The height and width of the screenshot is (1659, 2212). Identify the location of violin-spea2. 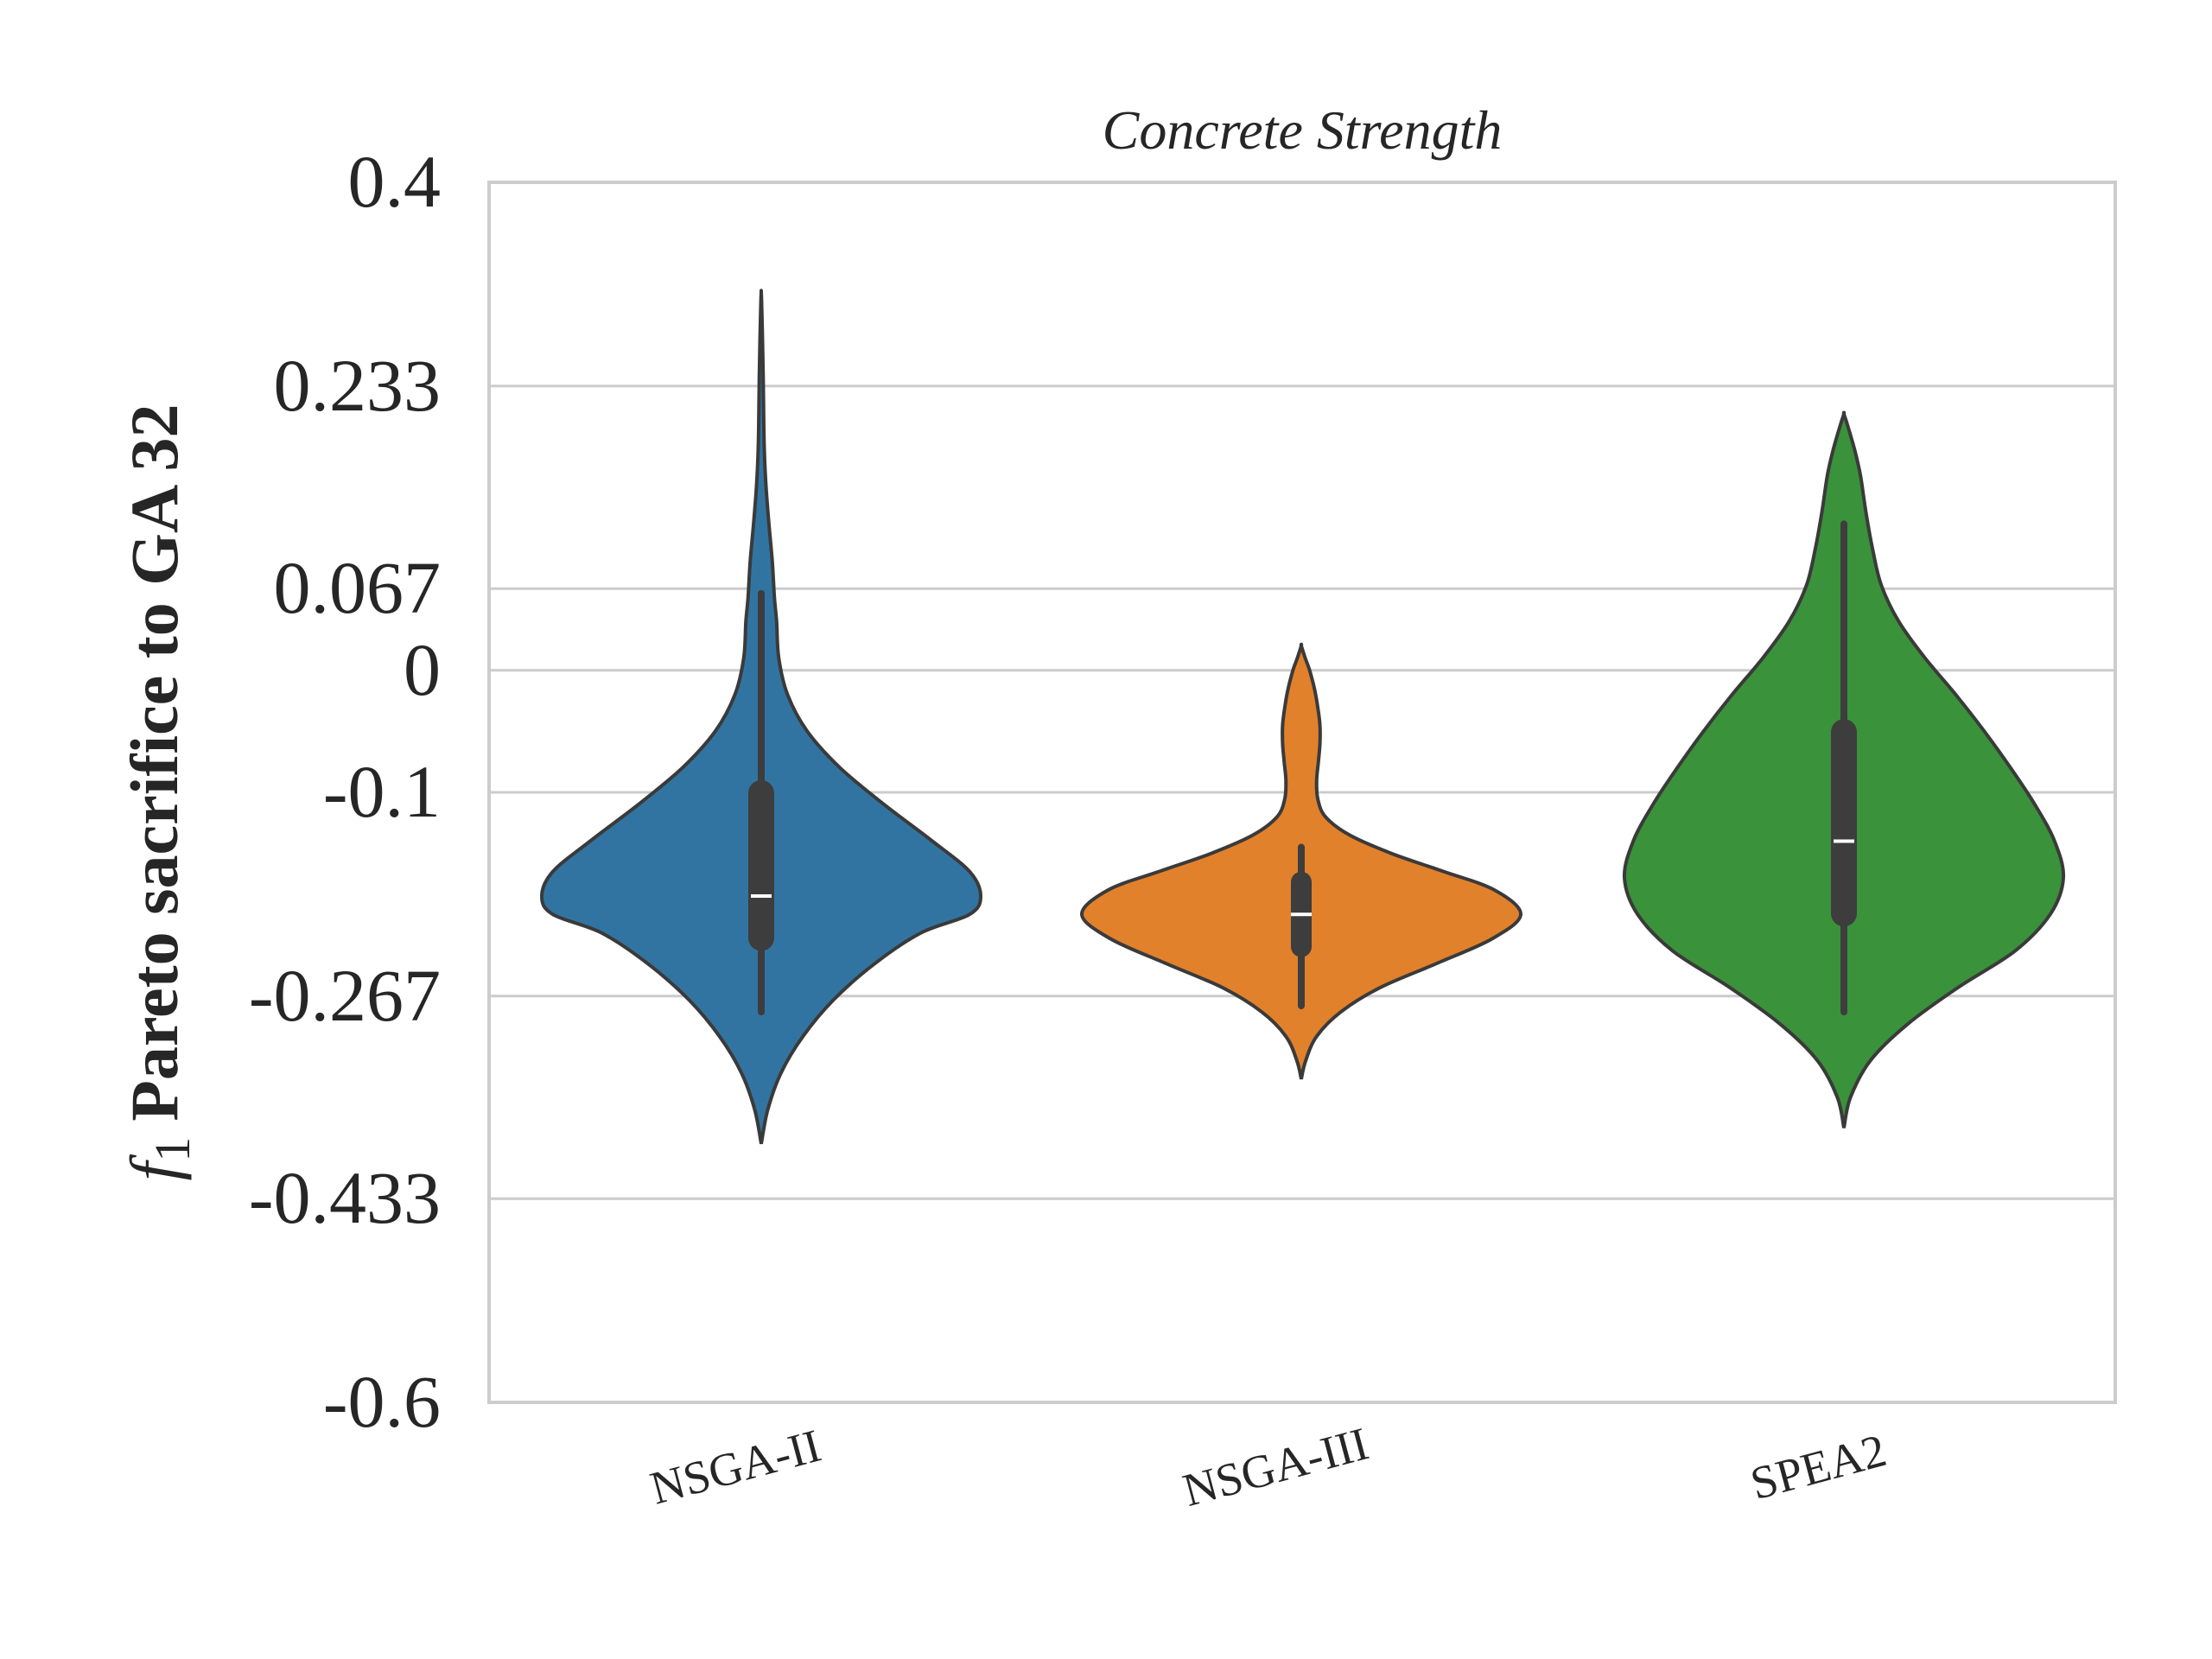
(1844, 769).